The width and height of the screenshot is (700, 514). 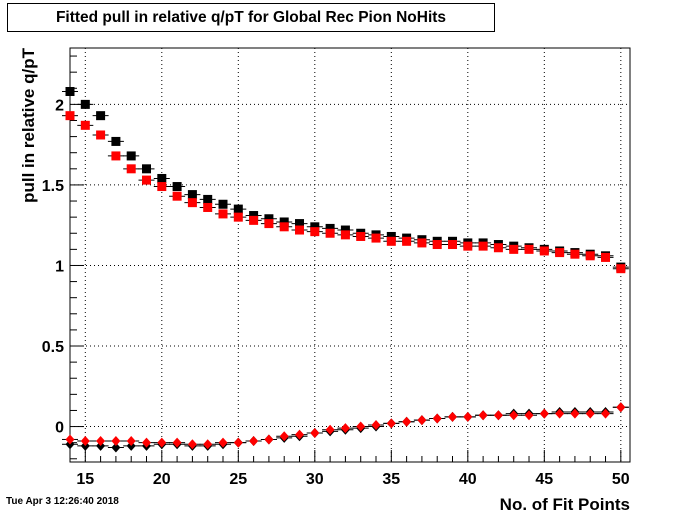 What do you see at coordinates (315, 479) in the screenshot?
I see `x-tick-label: 30` at bounding box center [315, 479].